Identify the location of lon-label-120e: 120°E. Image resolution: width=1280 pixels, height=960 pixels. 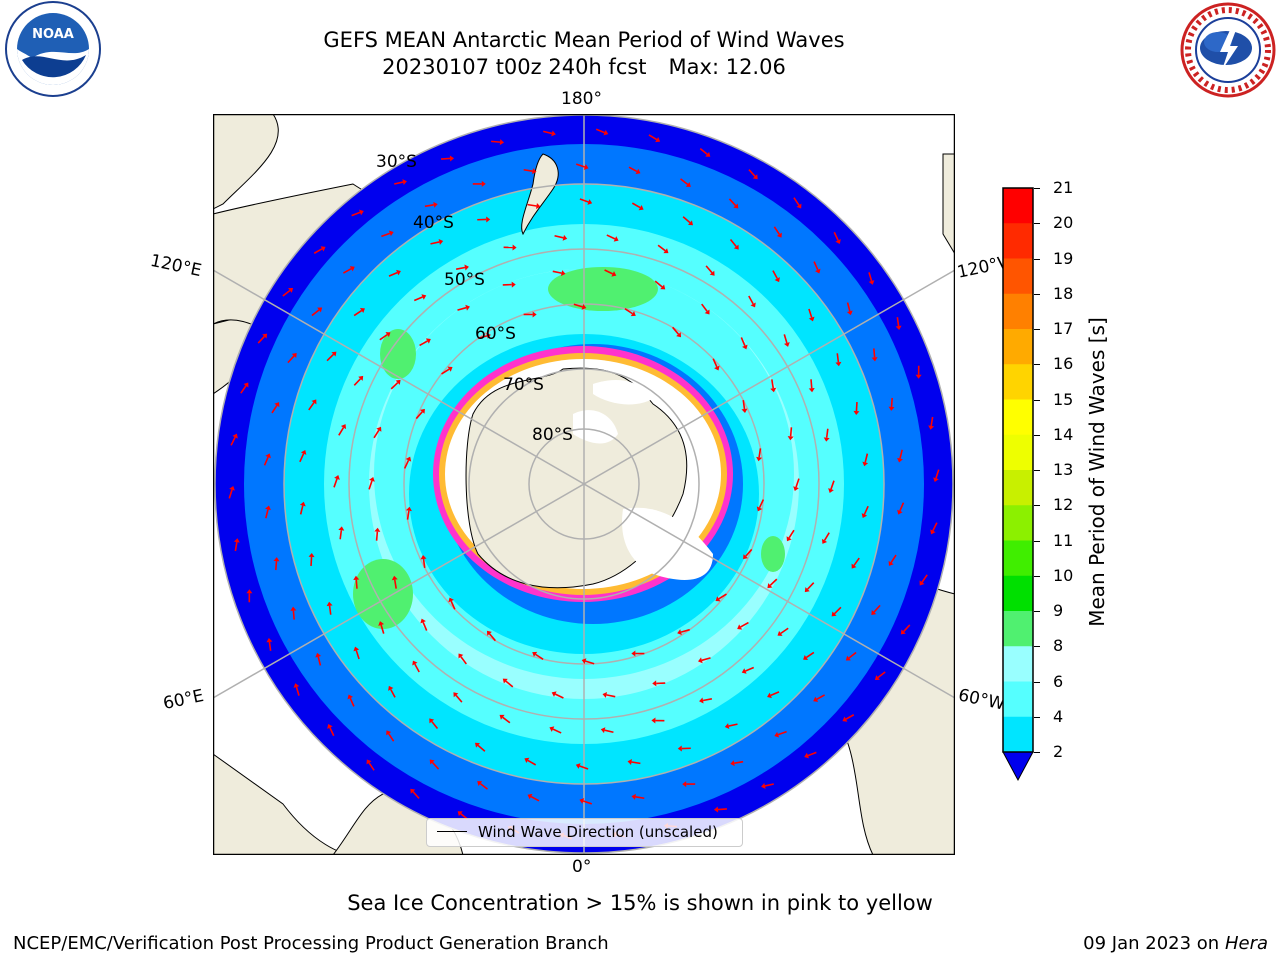
(176, 266).